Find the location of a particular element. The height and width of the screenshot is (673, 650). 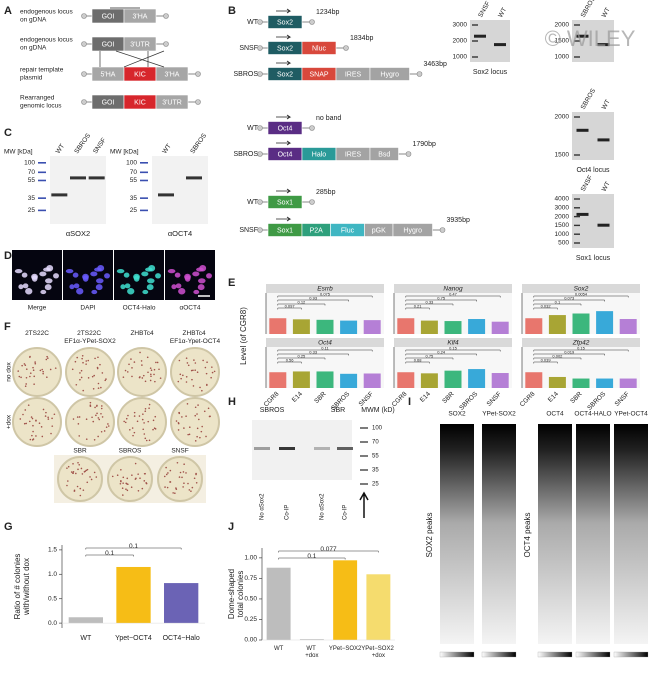

x-tick-label: YPet−SOX2 +dox is located at coordinates (378, 652).